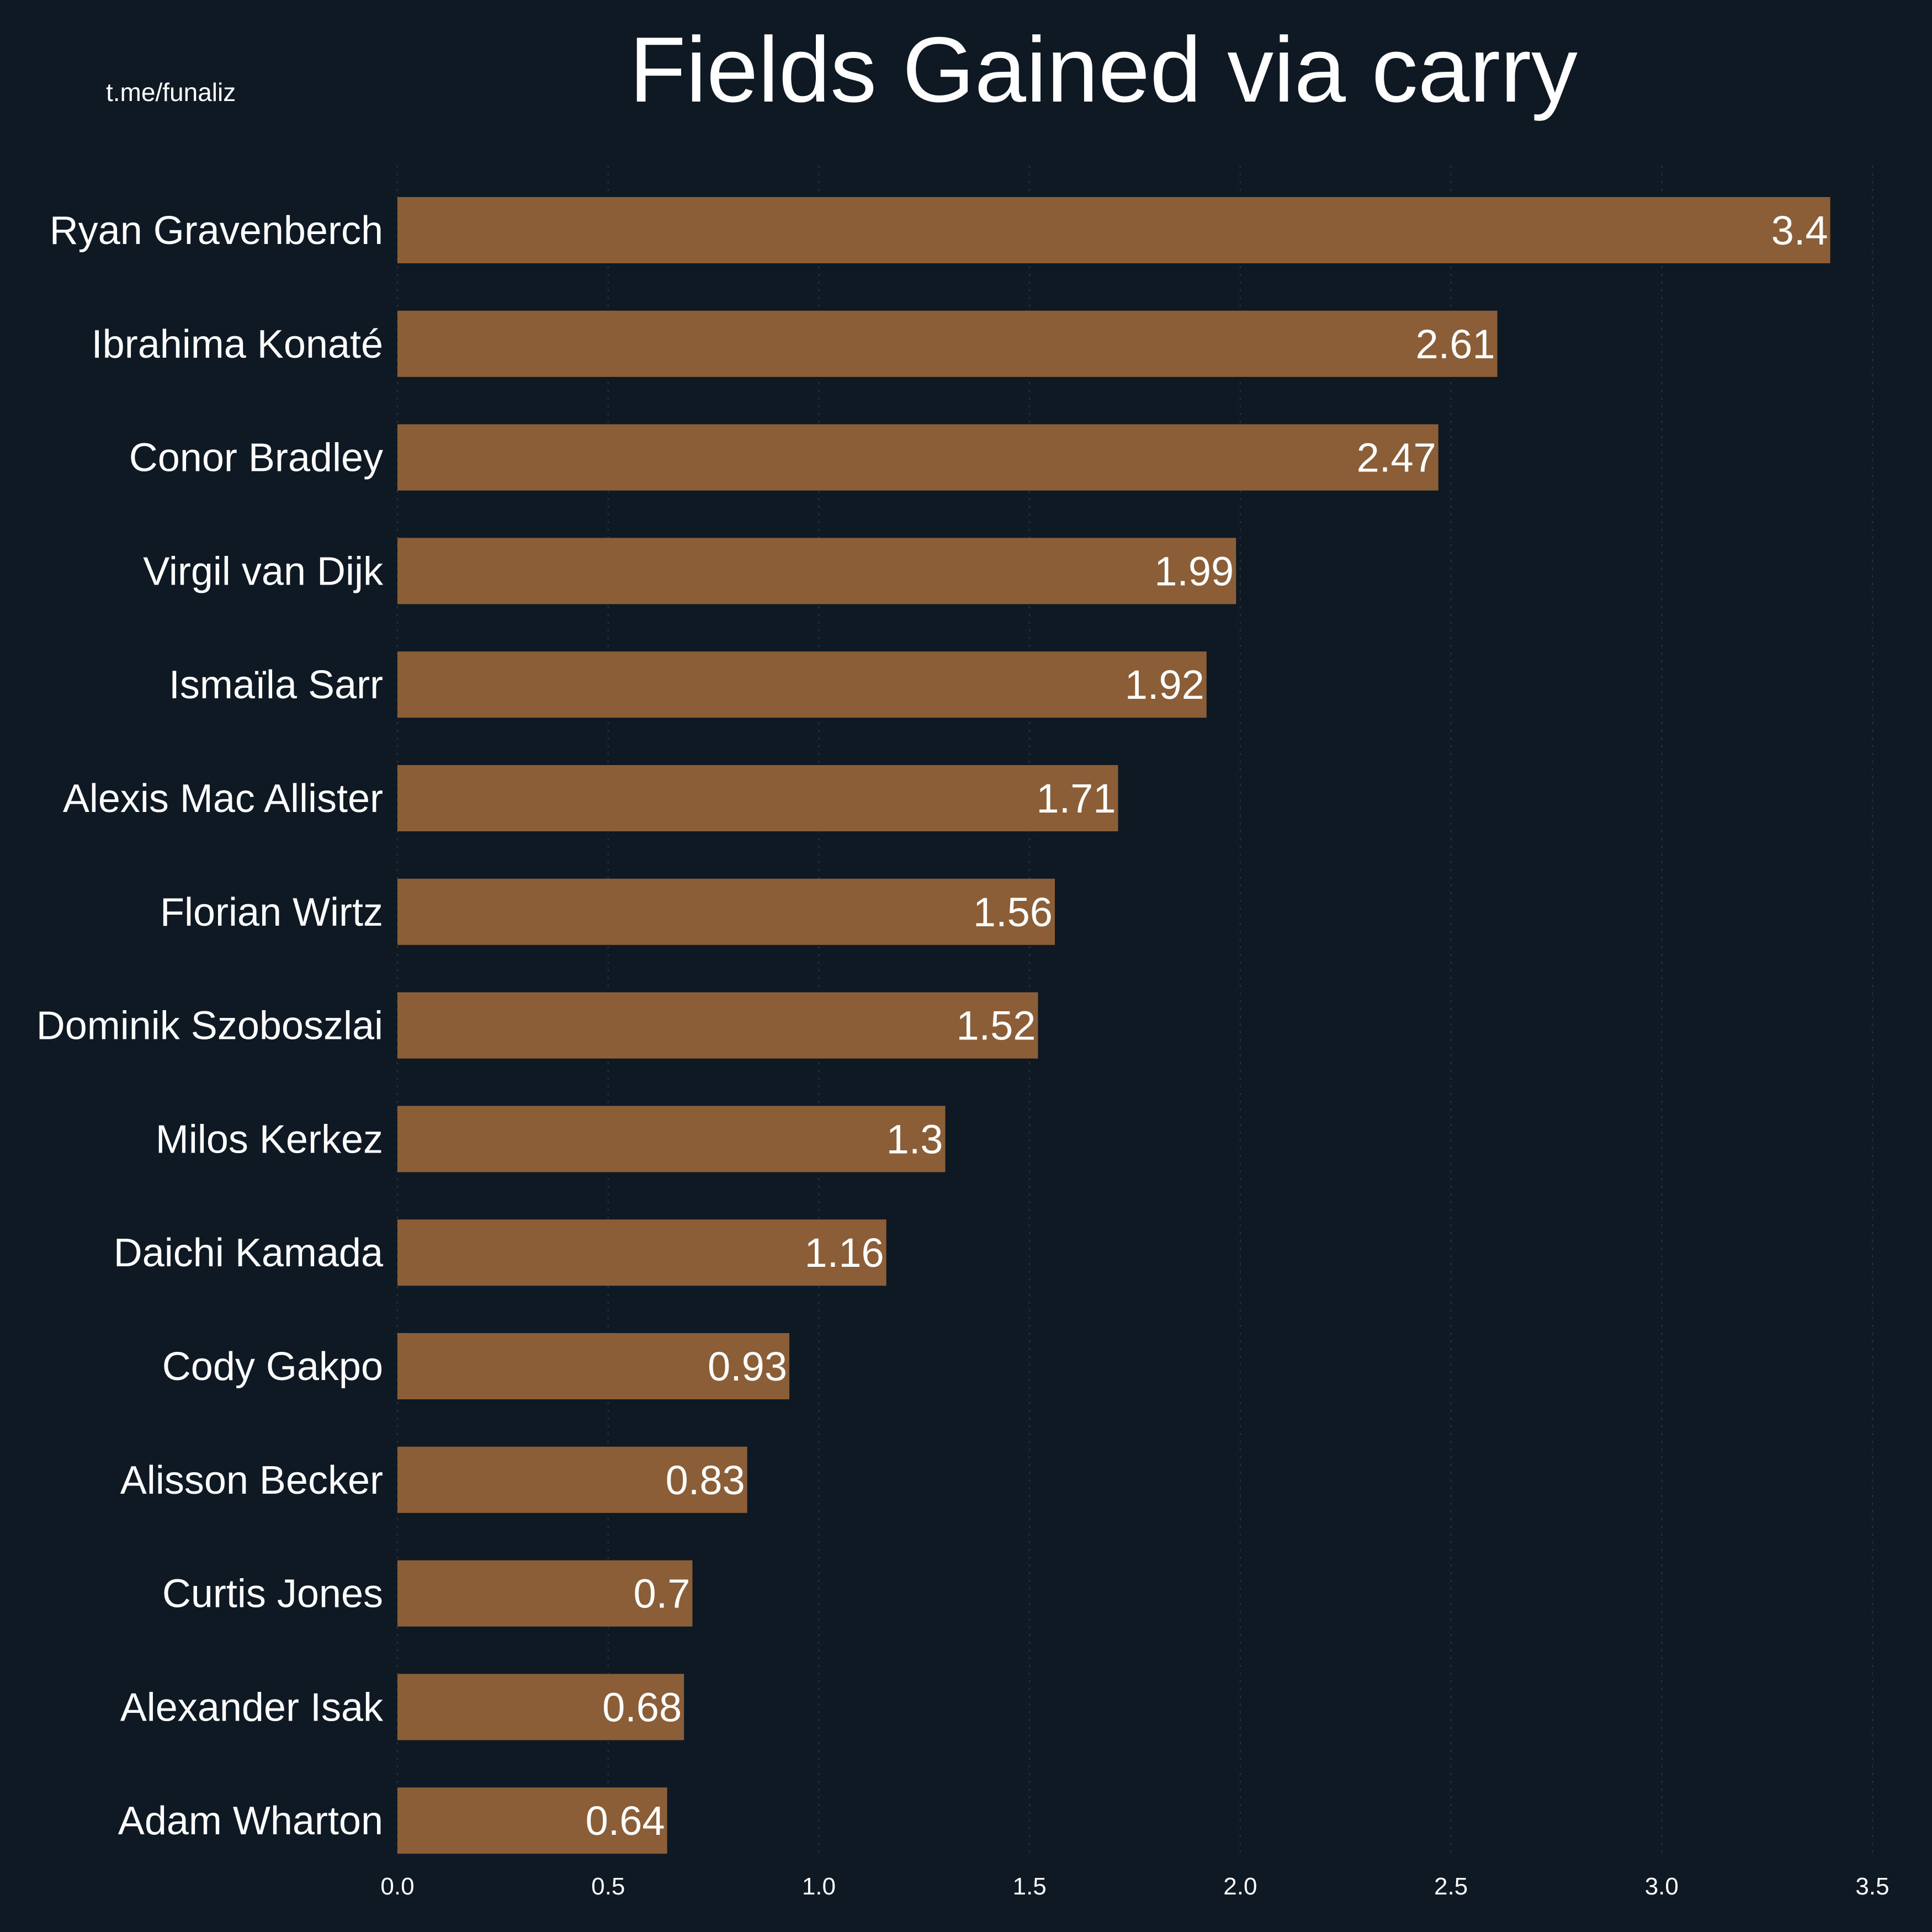 Image resolution: width=1932 pixels, height=1932 pixels. I want to click on x-tick-label: 2.5, so click(1451, 1887).